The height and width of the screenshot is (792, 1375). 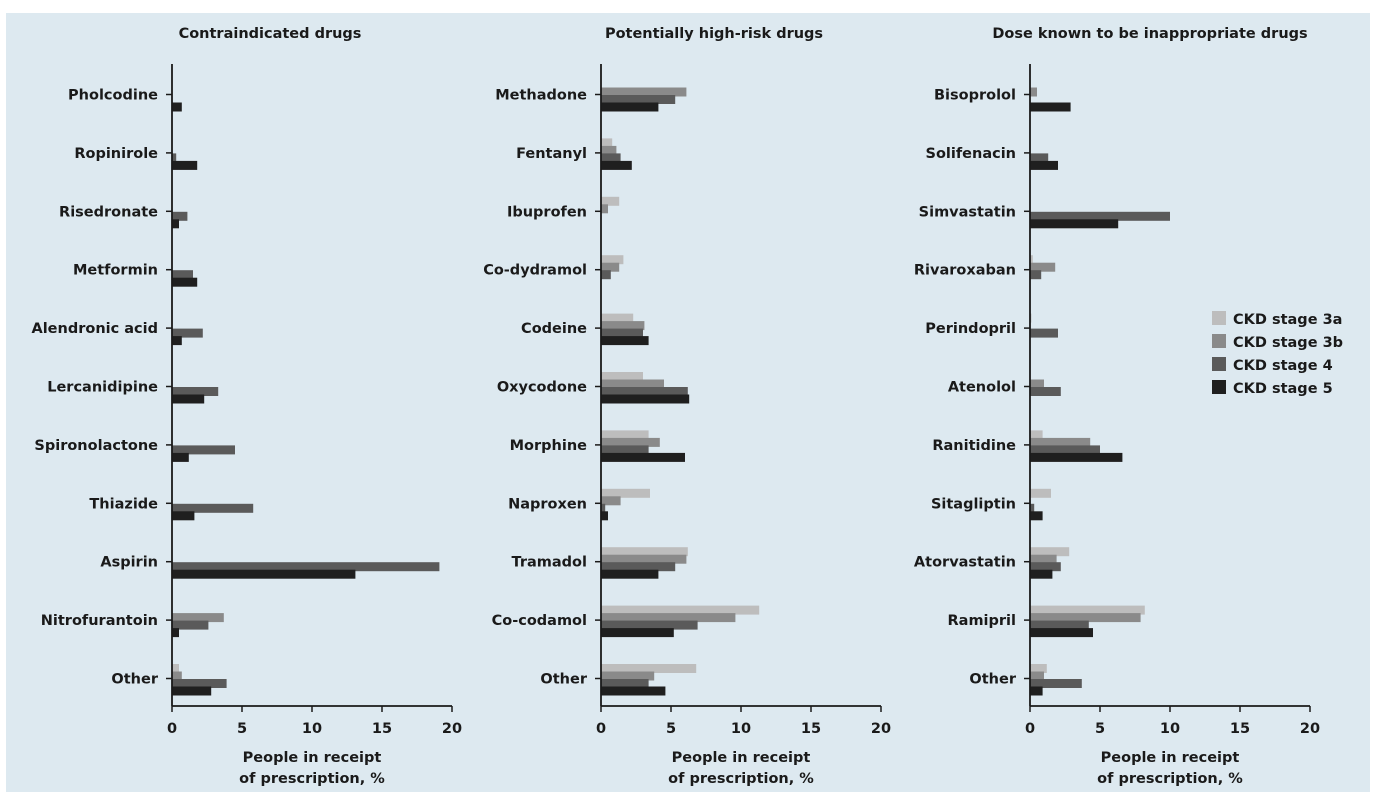 What do you see at coordinates (975, 96) in the screenshot?
I see `category-label: Bisoprolol` at bounding box center [975, 96].